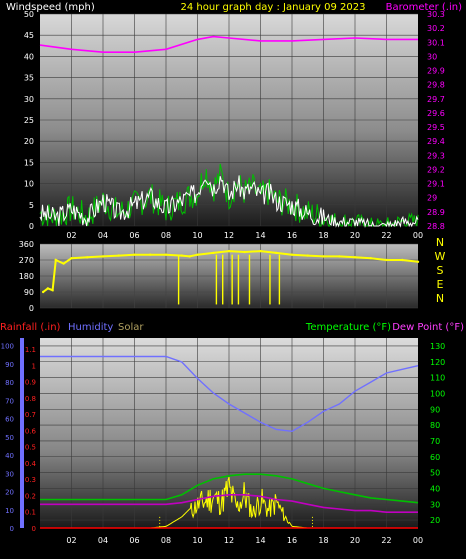 The height and width of the screenshot is (559, 466). Describe the element at coordinates (440, 270) in the screenshot. I see `compass-letter: S` at that location.